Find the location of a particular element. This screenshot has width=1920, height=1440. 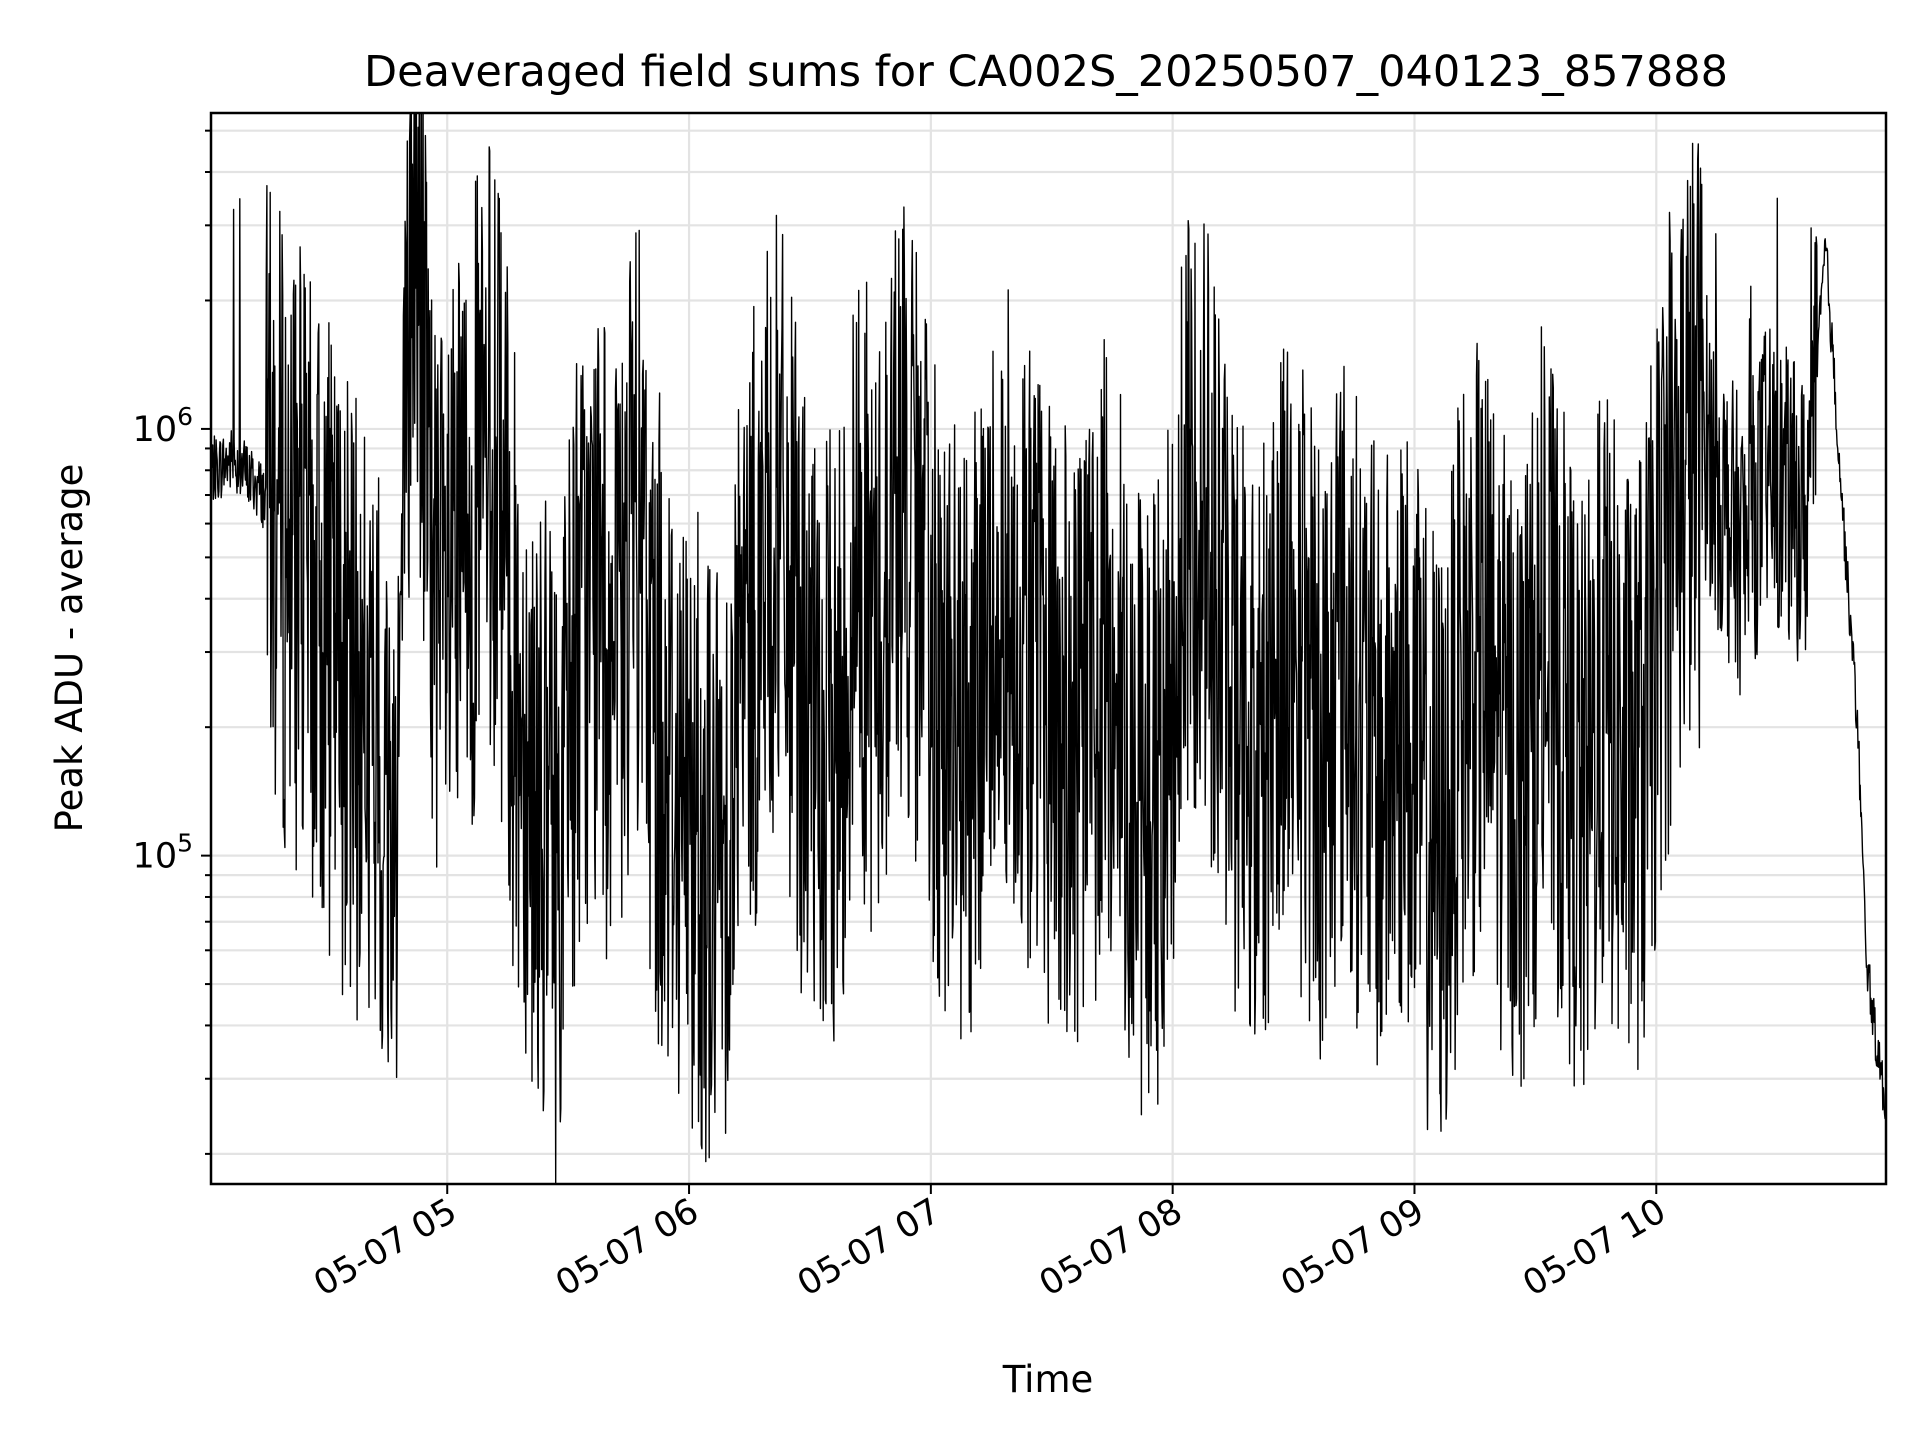

y-tick-label: 10⁵ is located at coordinates (163, 853).